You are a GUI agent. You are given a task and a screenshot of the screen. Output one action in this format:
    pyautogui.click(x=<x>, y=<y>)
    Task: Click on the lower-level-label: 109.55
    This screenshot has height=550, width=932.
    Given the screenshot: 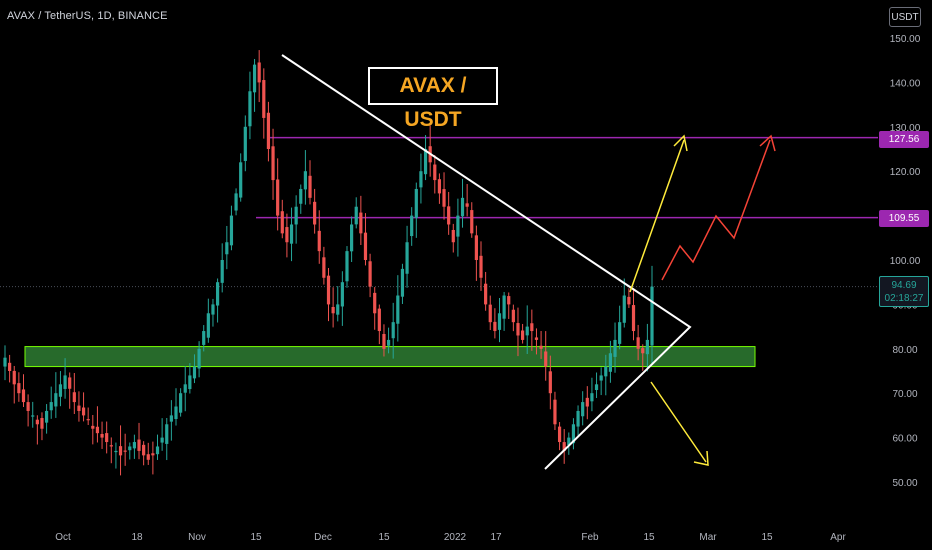 What is the action you would take?
    pyautogui.click(x=904, y=218)
    